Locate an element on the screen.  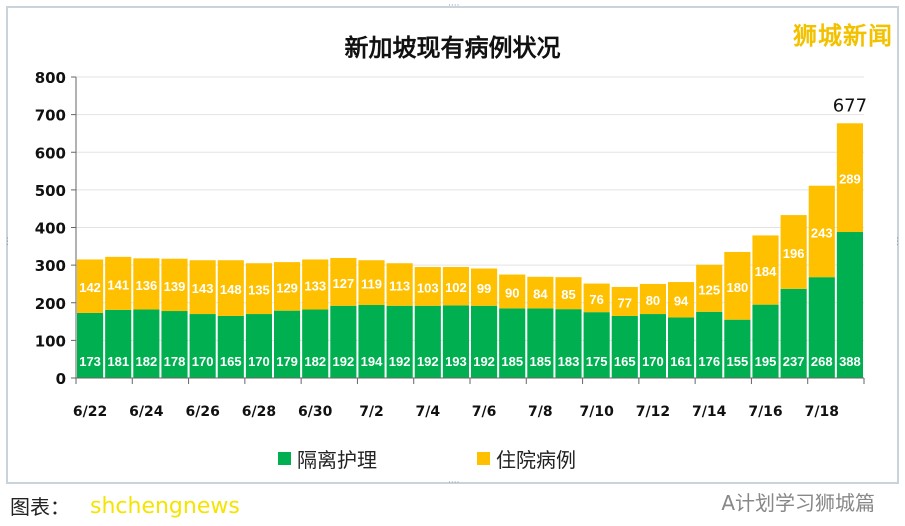
data-label: 135 is located at coordinates (259, 290).